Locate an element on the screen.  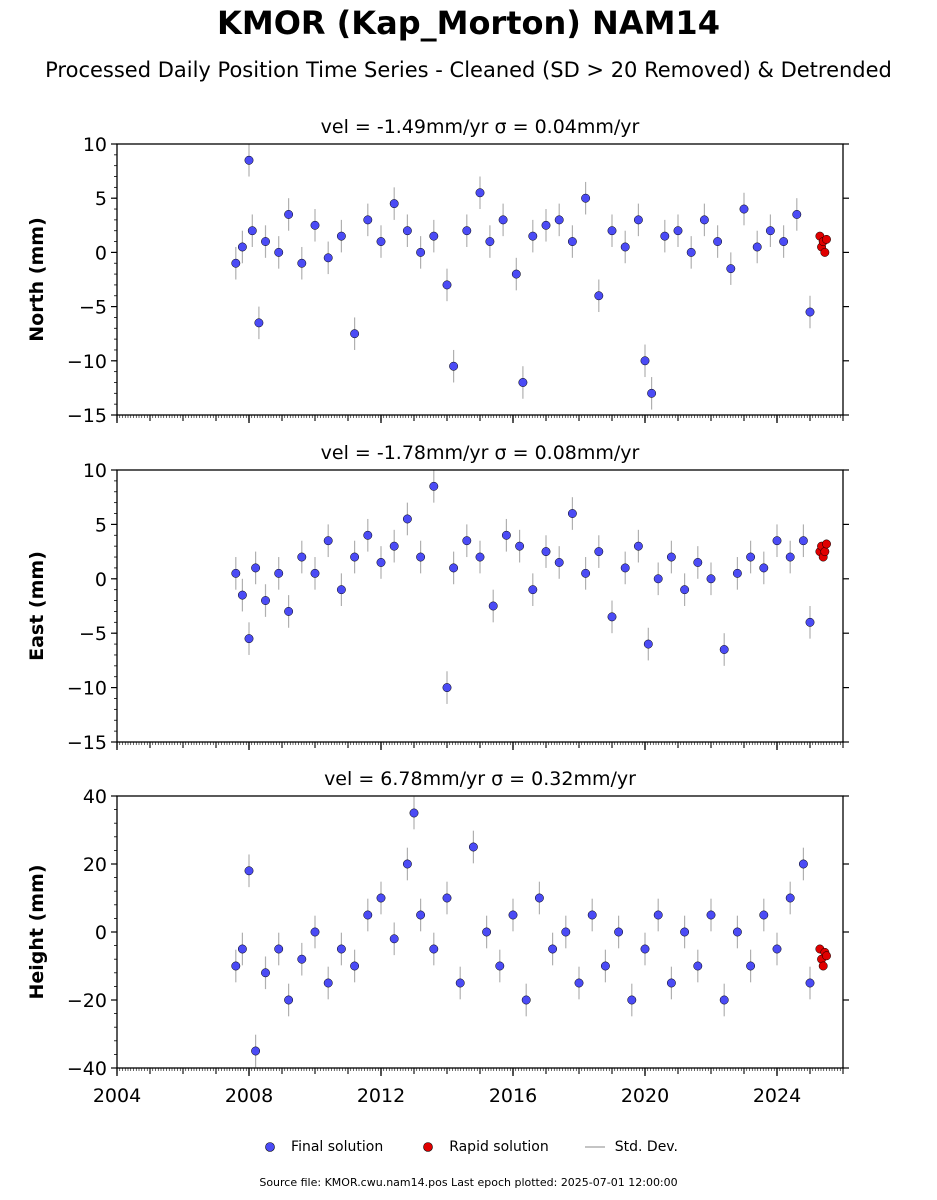
figure-title: KMOR (Kap_Morton) NAM14 is located at coordinates (468, 23).